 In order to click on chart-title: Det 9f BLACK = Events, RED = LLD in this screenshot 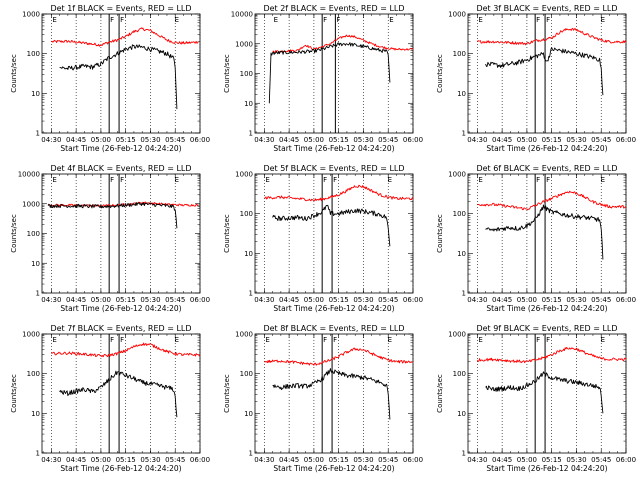, I will do `click(546, 328)`.